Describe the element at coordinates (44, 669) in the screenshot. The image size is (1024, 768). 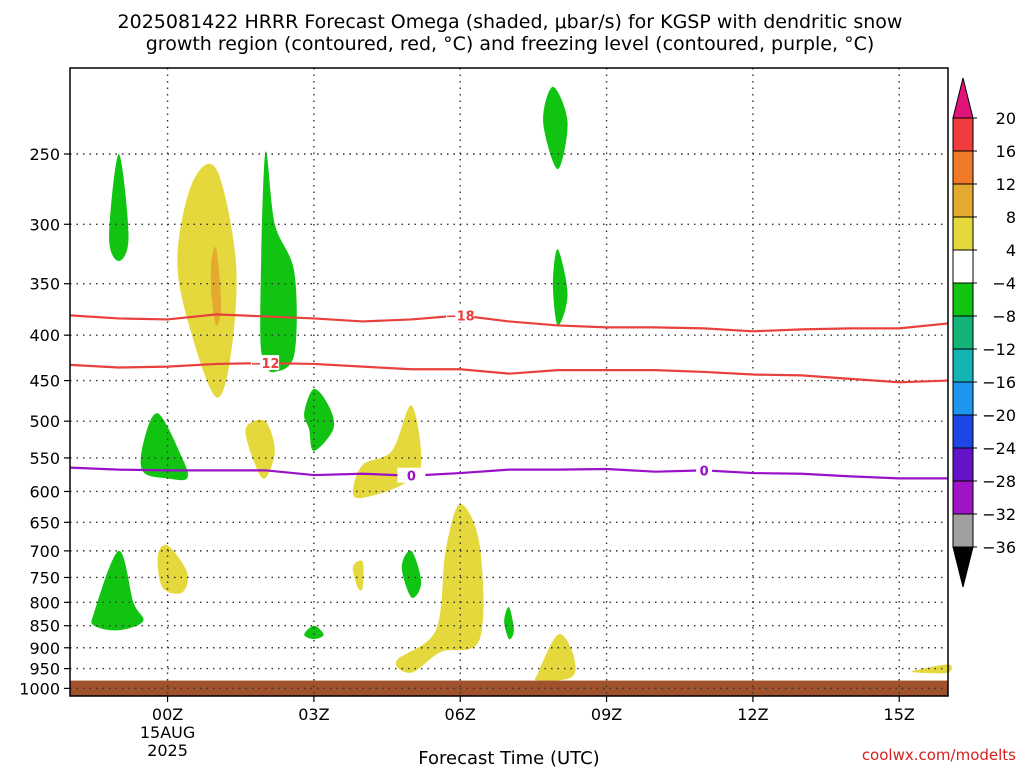
I see `y-tick-label-950: 950` at that location.